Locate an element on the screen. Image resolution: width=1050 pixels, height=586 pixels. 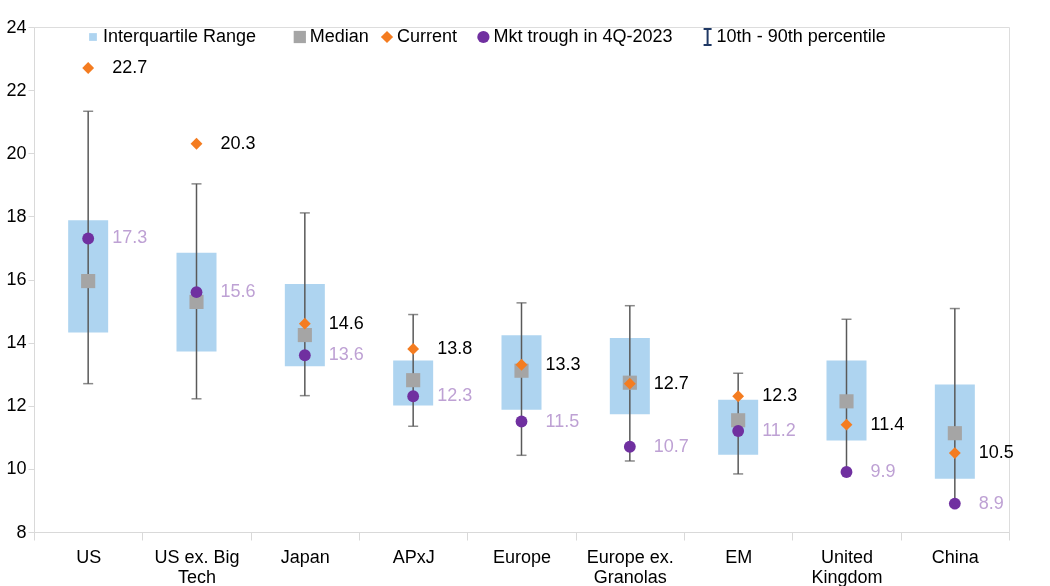
data-label: 13.3 is located at coordinates (563, 363).